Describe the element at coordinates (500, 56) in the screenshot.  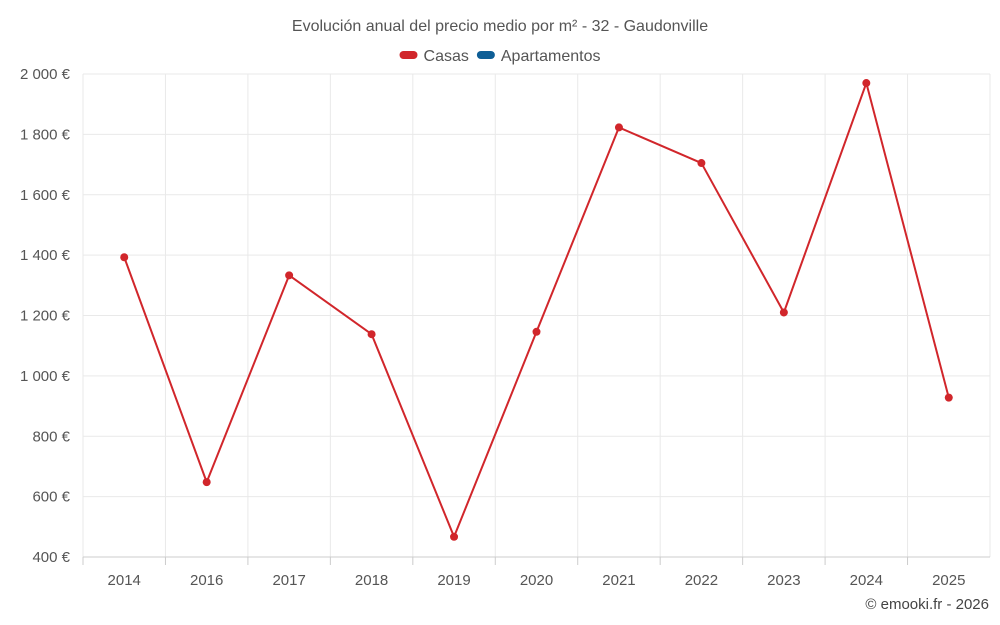
I see `legend: Casas Apartamentos` at that location.